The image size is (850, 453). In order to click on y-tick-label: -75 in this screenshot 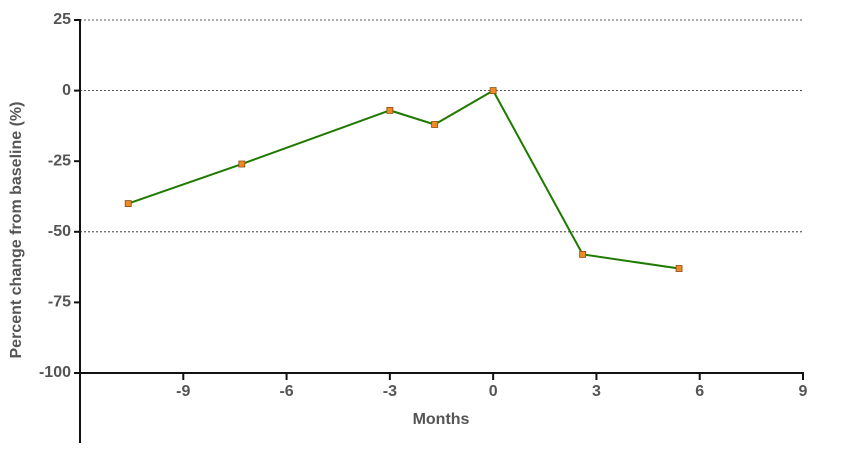, I will do `click(59, 302)`.